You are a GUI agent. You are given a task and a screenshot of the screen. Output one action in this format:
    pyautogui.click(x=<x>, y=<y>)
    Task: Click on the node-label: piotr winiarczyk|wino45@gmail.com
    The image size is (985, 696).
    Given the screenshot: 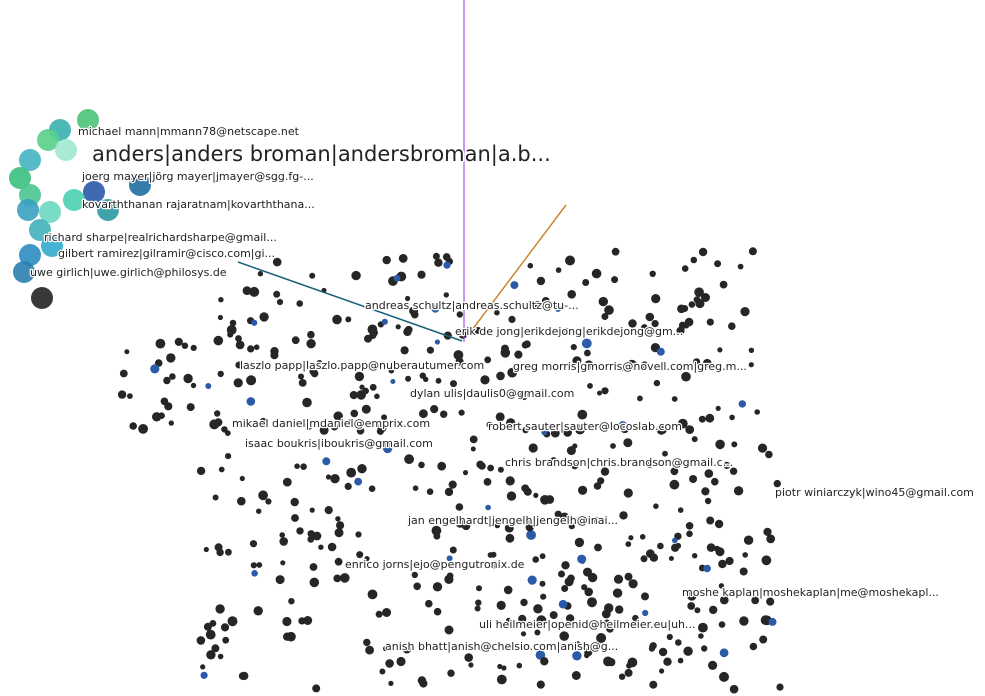 What is the action you would take?
    pyautogui.click(x=874, y=492)
    